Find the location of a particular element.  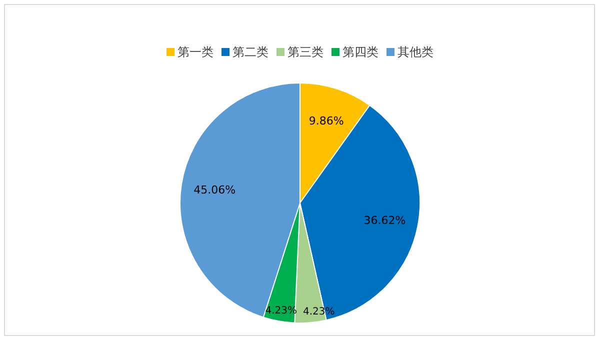

data-label: 9.86% is located at coordinates (326, 121).